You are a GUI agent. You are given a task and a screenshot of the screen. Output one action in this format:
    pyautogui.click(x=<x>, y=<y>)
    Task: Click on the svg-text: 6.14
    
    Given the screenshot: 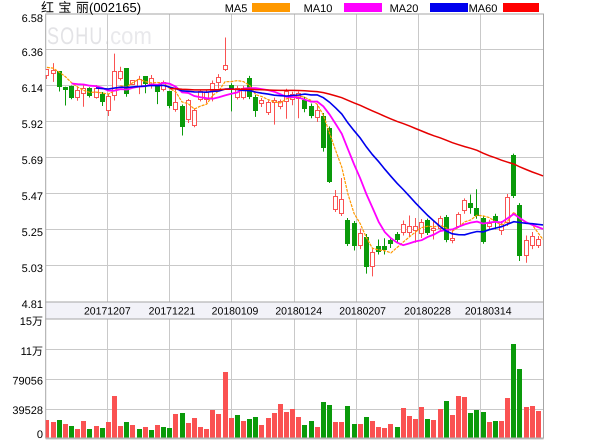 What is the action you would take?
    pyautogui.click(x=32, y=89)
    